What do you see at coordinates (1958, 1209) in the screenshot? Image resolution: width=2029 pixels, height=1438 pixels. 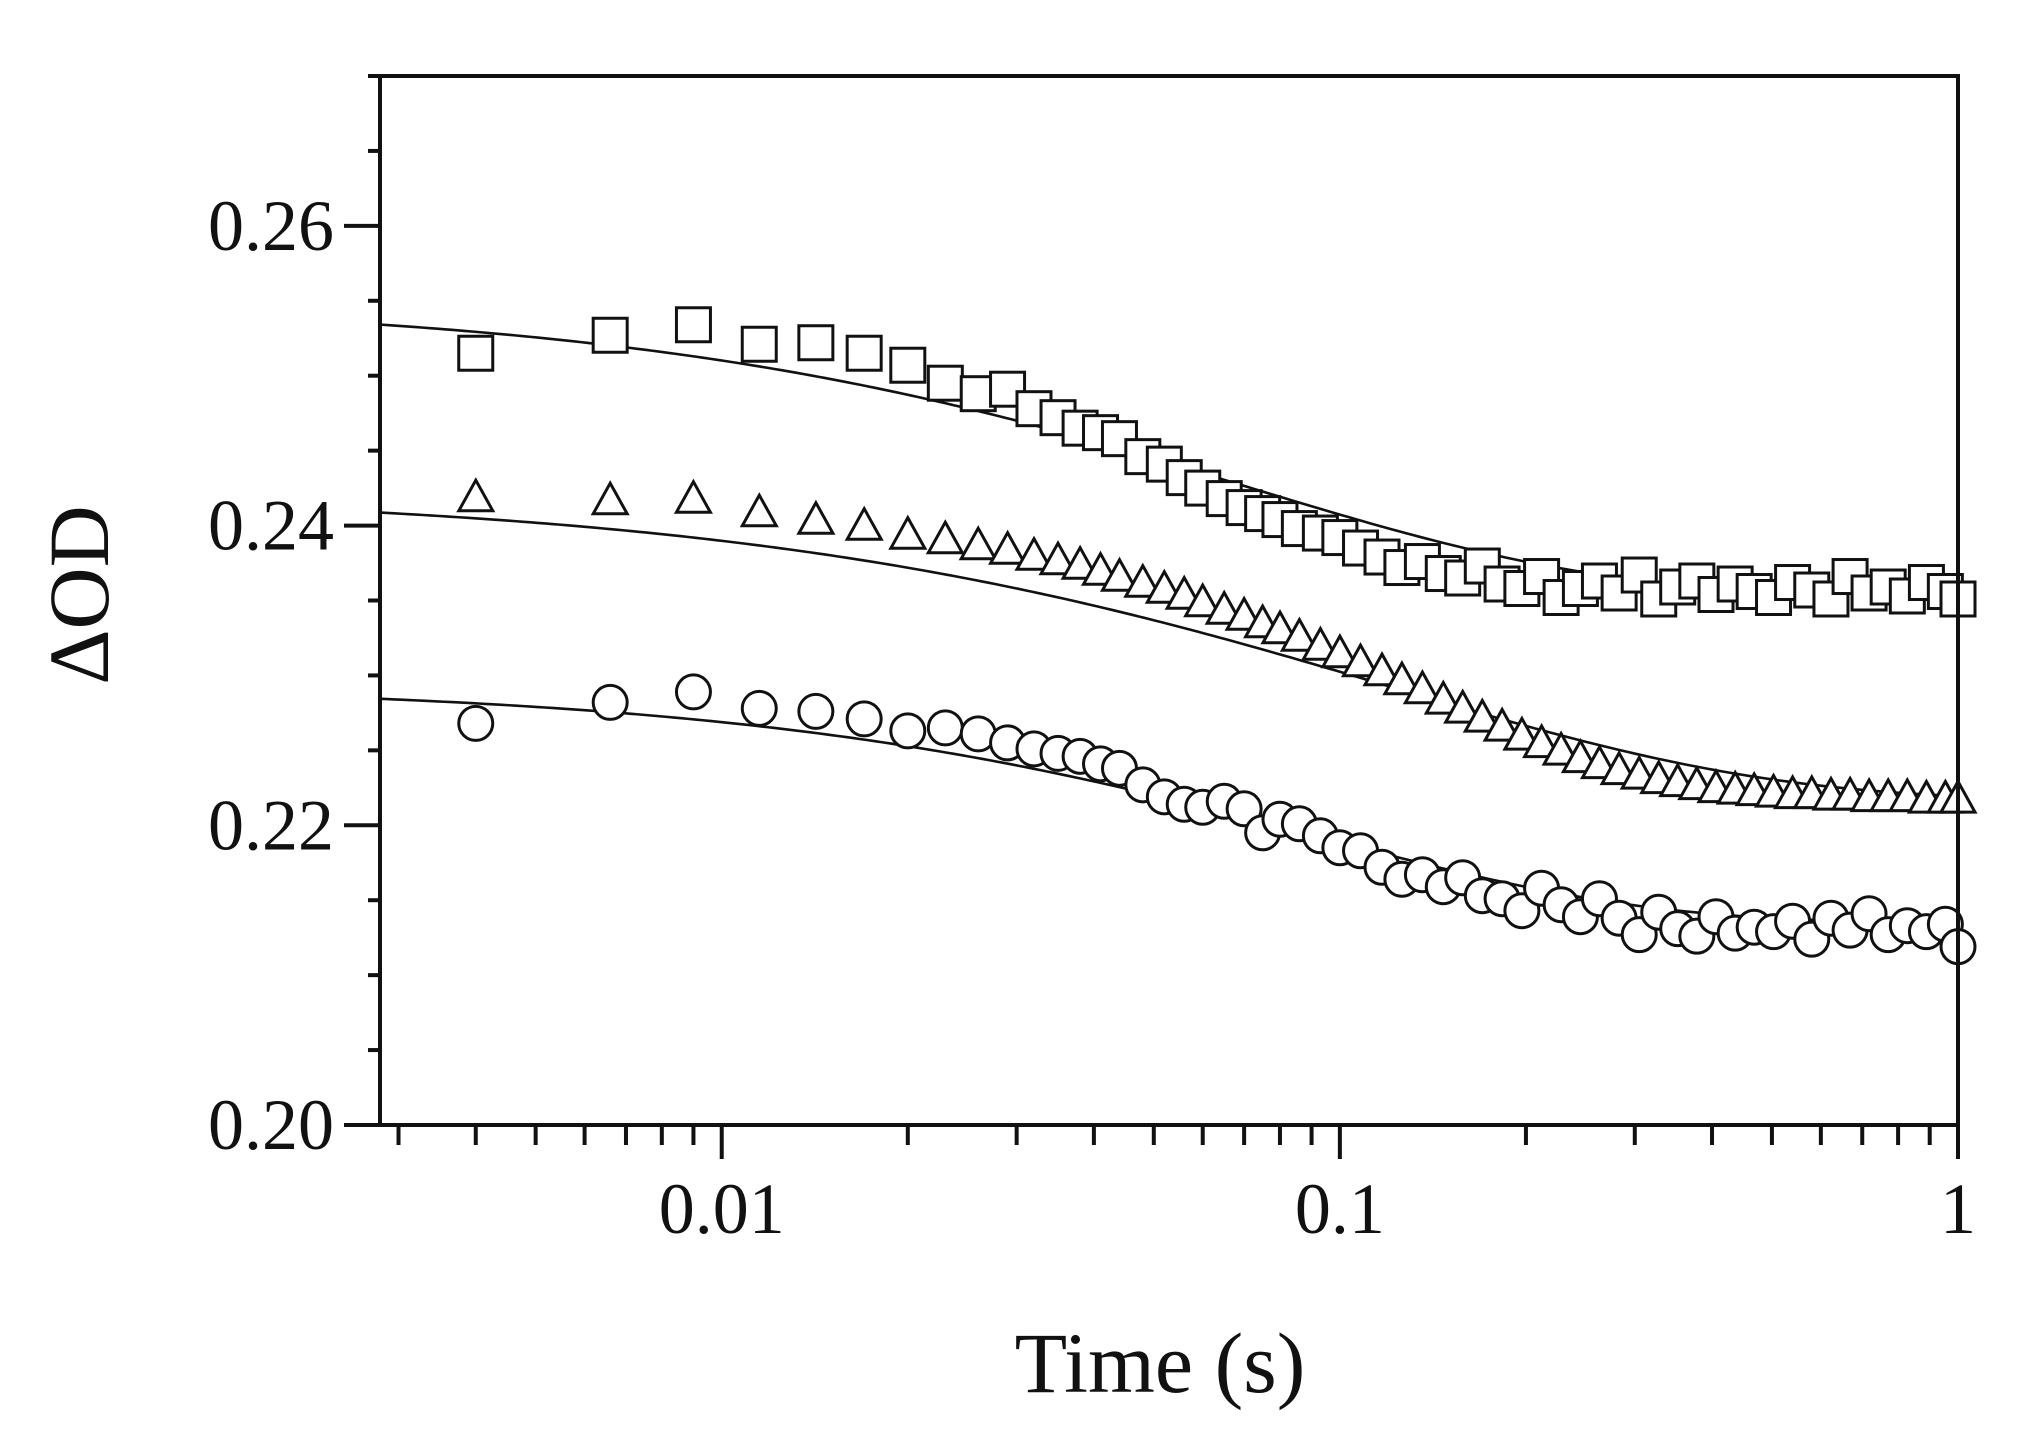 I see `x-tick-label: 1` at bounding box center [1958, 1209].